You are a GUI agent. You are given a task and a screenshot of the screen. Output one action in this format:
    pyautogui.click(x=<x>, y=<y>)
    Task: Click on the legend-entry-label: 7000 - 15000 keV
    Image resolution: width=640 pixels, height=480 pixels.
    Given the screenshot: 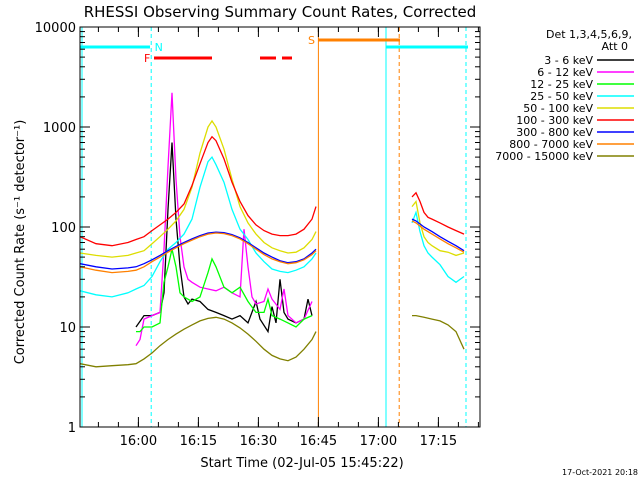 What is the action you would take?
    pyautogui.click(x=544, y=156)
    